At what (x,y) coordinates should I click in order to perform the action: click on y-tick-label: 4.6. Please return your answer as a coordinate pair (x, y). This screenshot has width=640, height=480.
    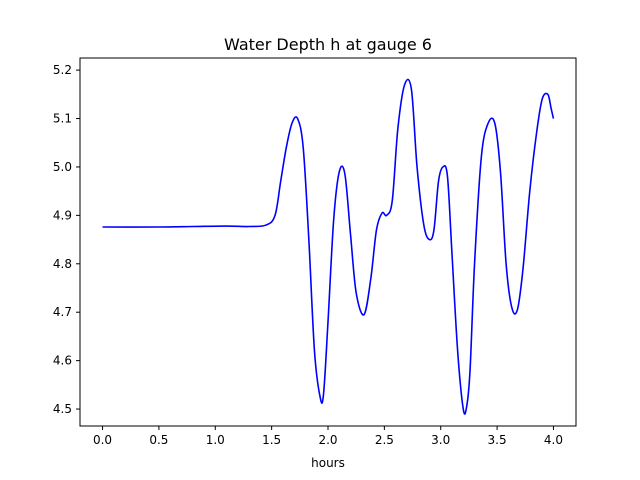
    Looking at the image, I should click on (62, 361).